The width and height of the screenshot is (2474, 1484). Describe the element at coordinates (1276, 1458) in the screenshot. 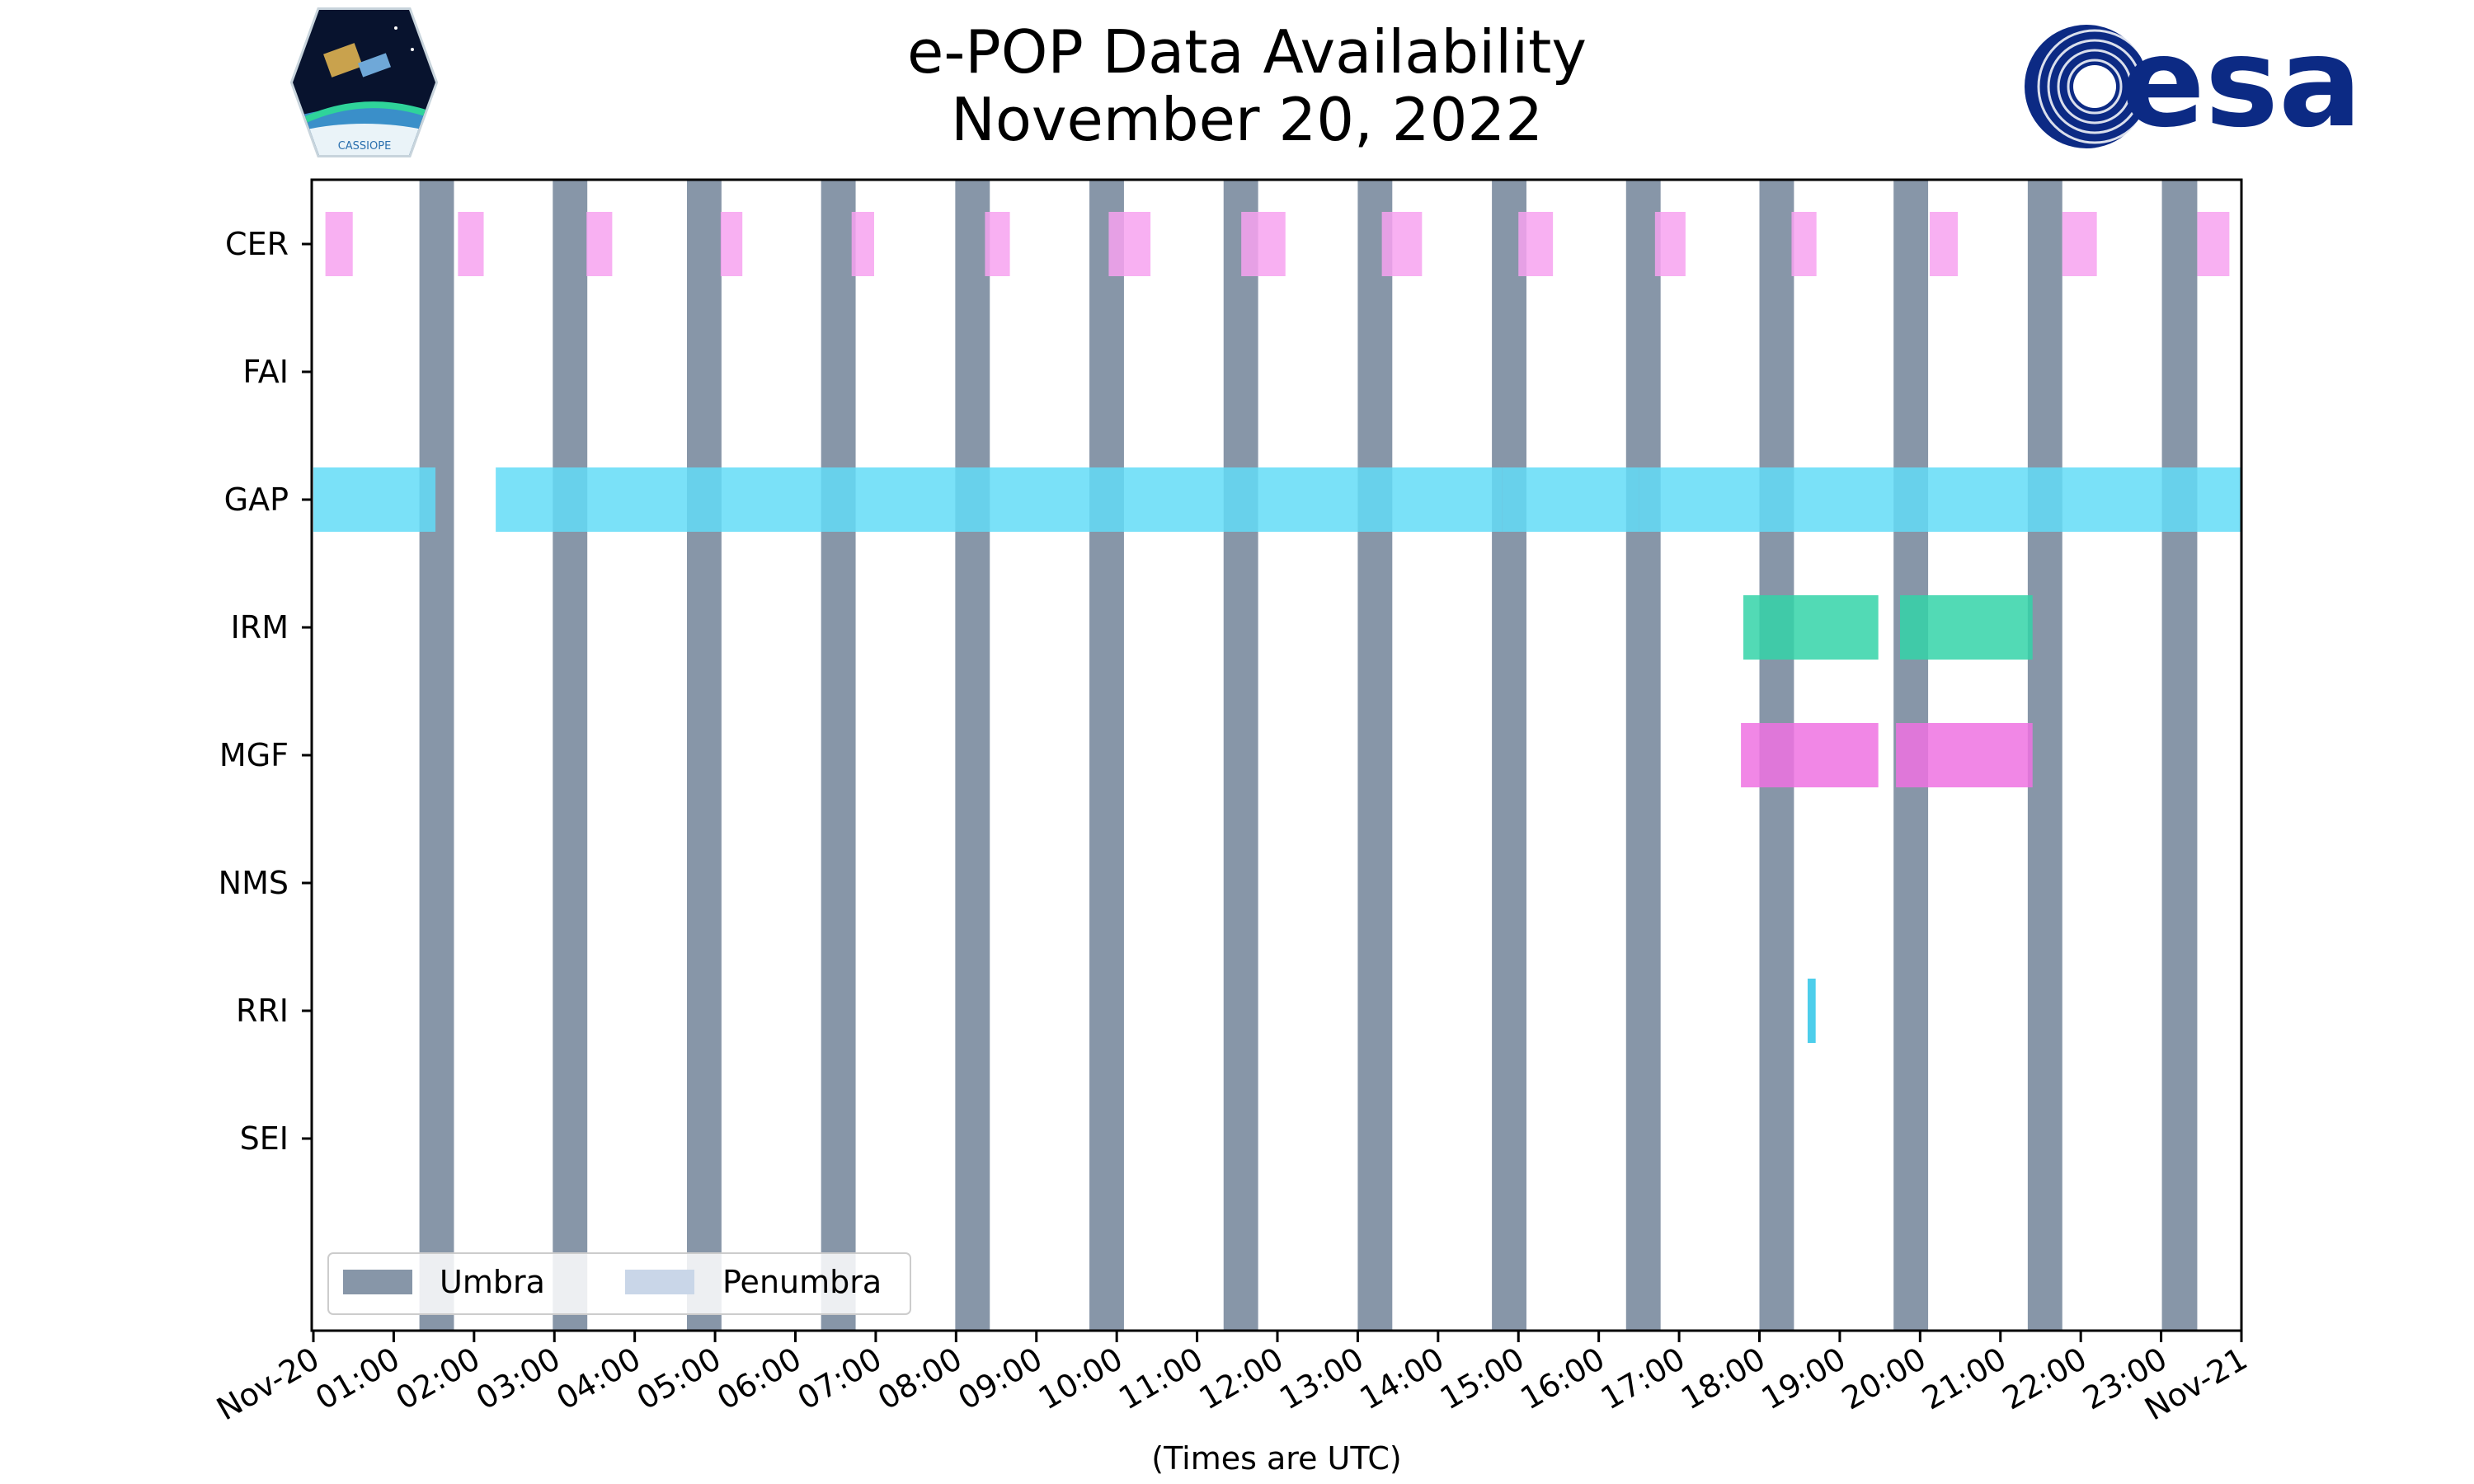

I see `x-axis-label: (Times are UTC)` at that location.